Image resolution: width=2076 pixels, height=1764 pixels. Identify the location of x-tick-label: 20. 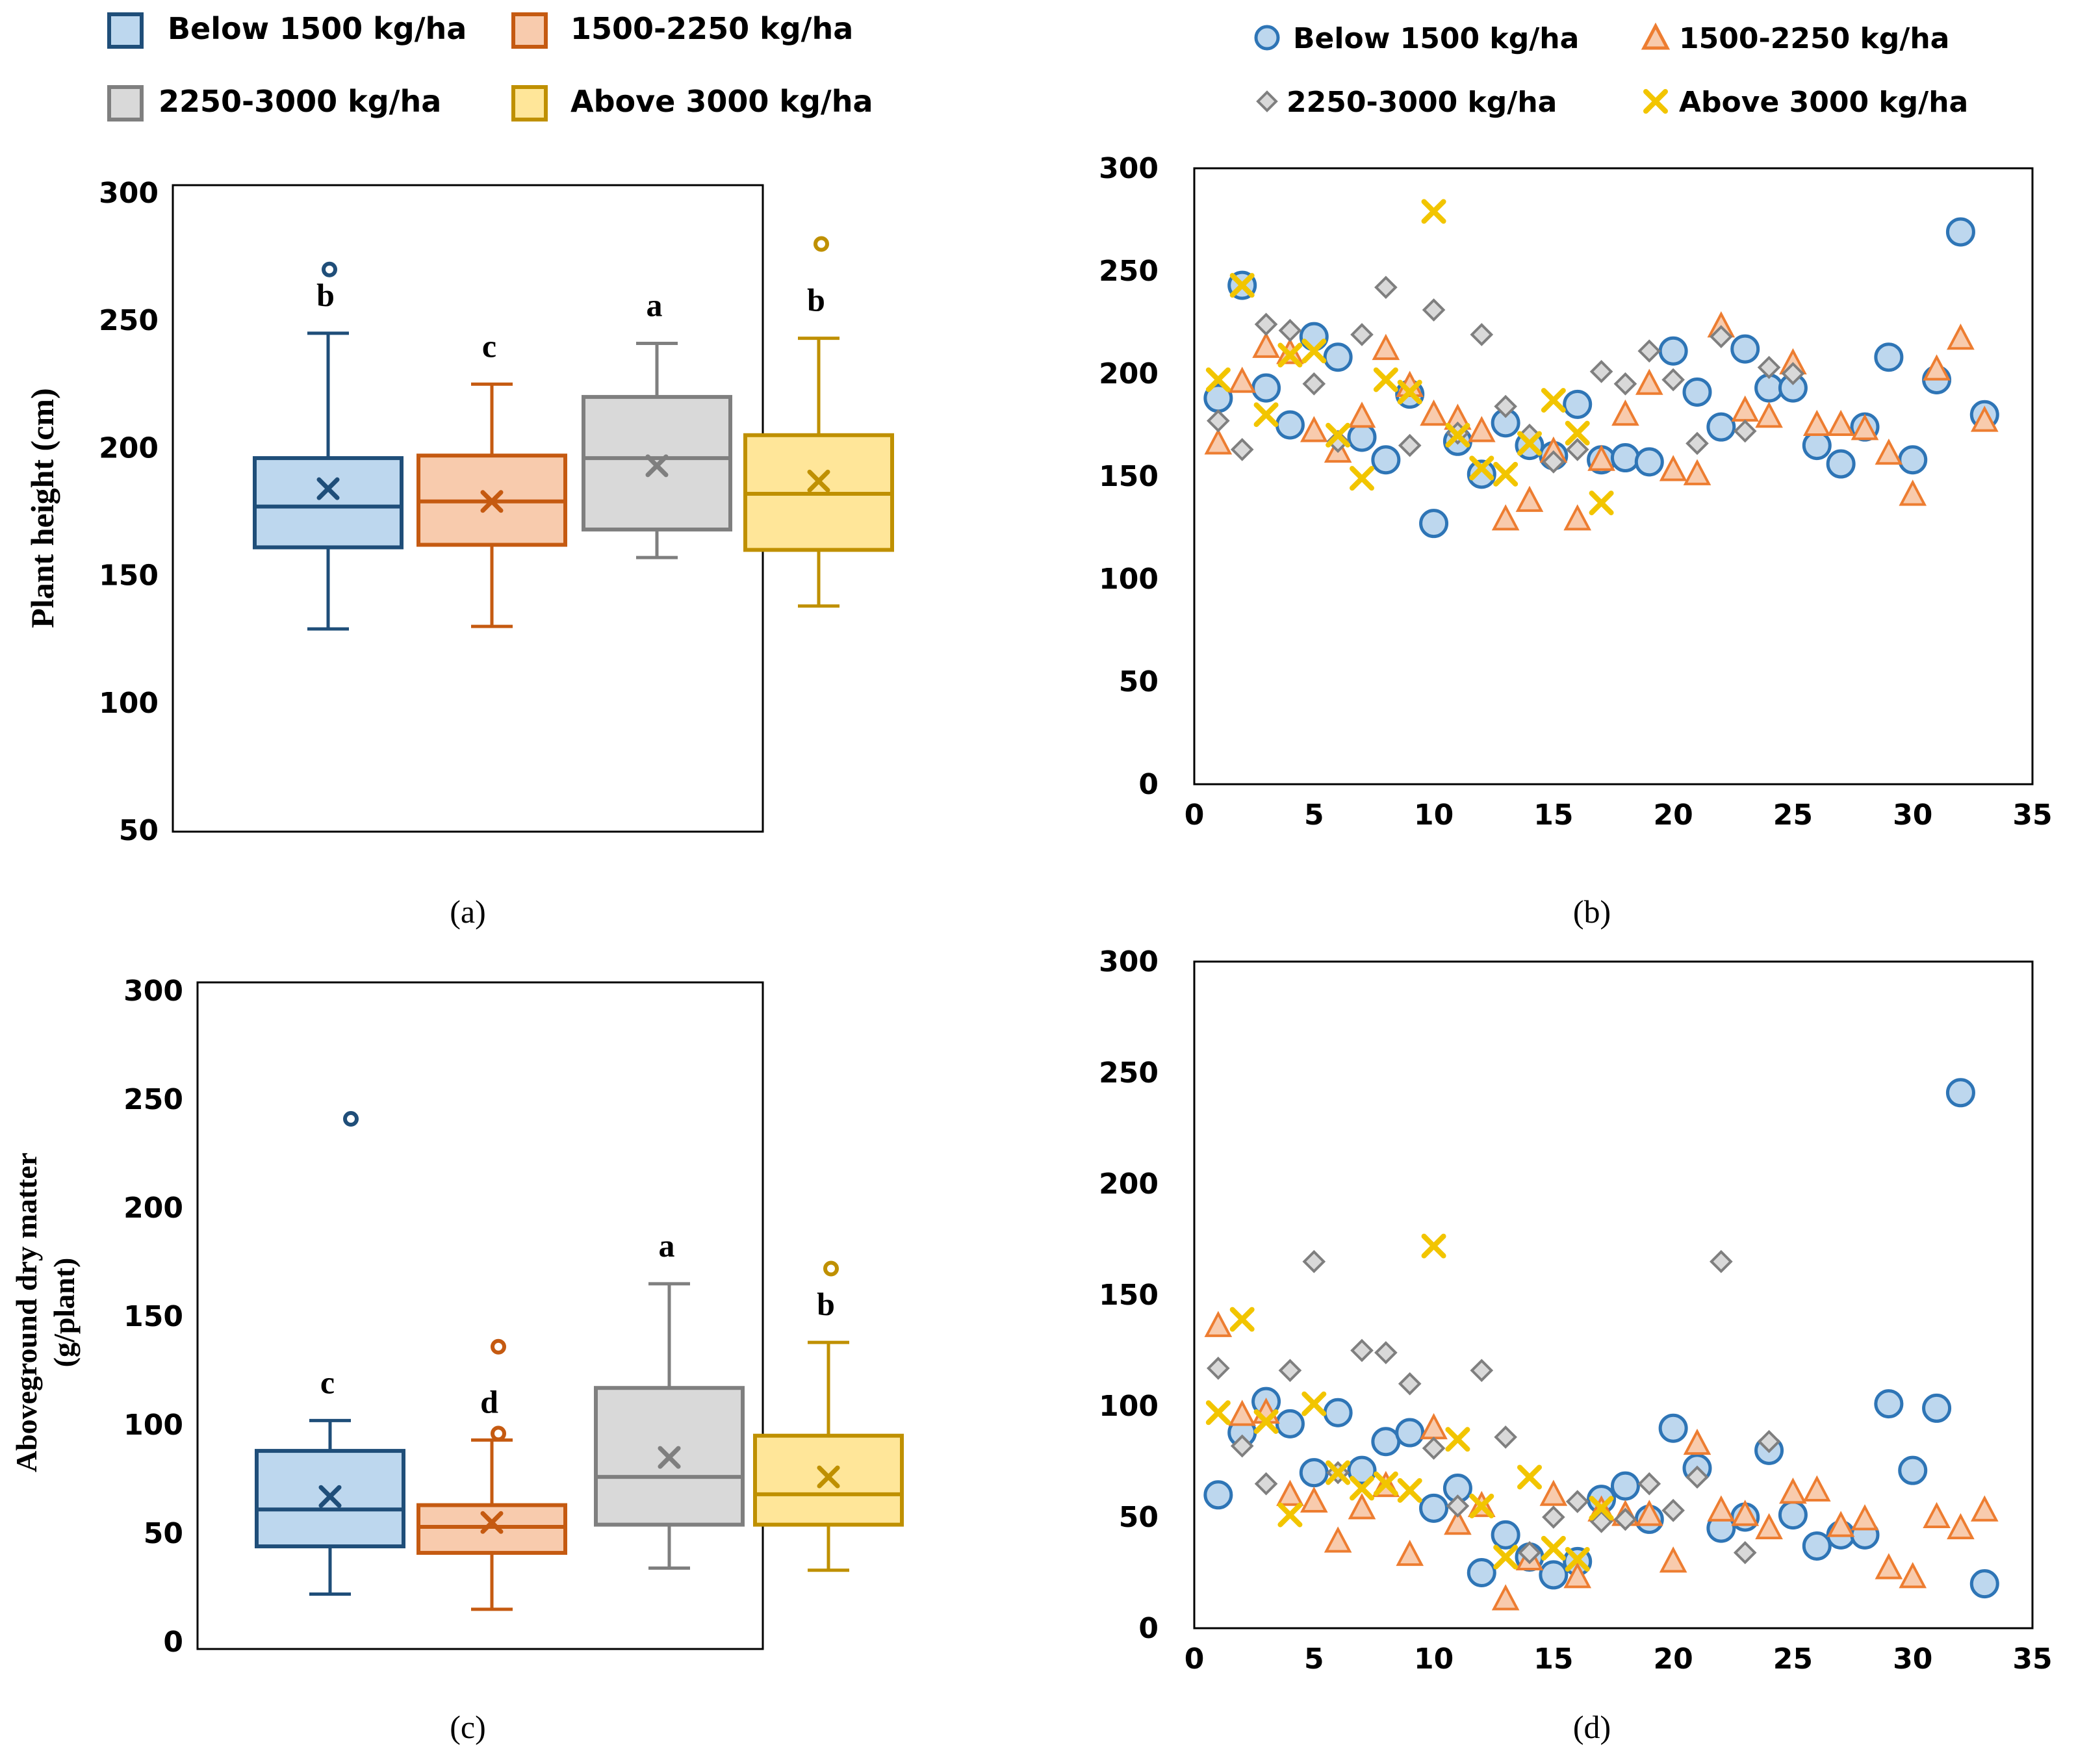
(1673, 1659).